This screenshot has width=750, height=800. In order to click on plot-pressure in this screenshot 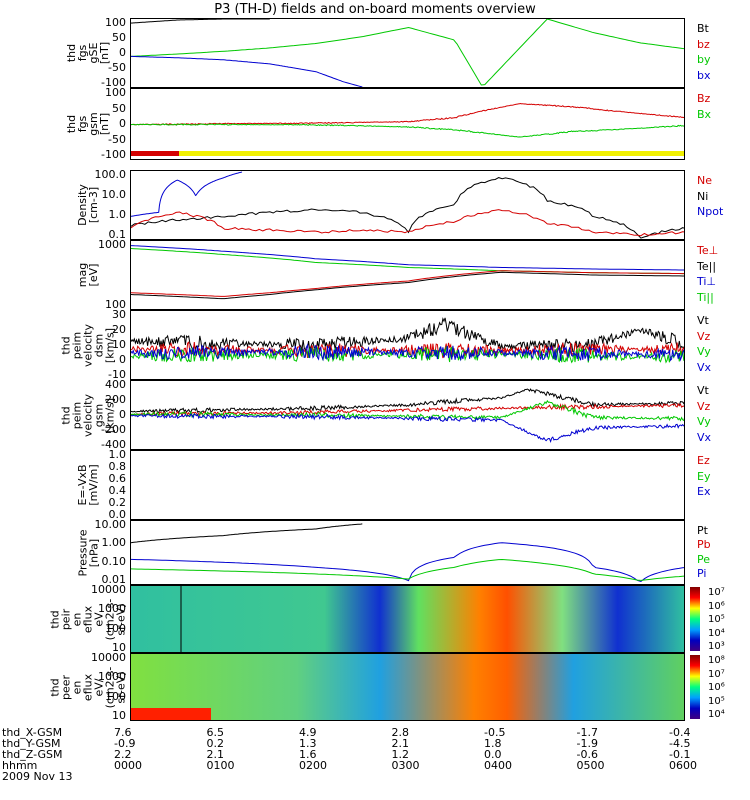, I will do `click(407, 553)`.